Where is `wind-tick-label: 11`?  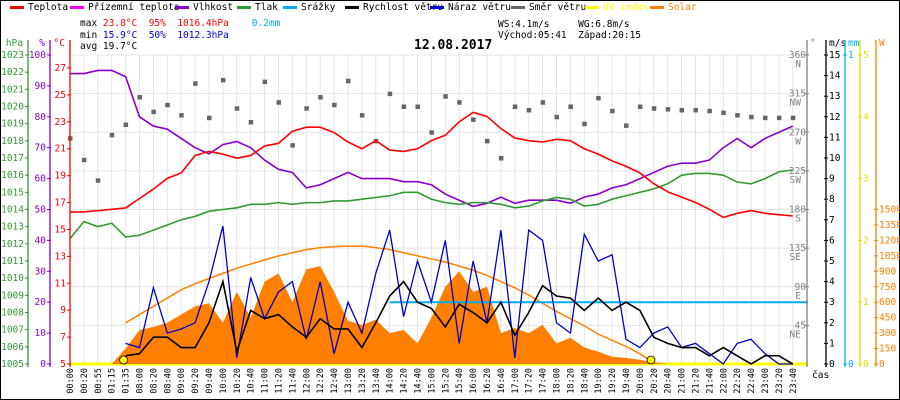
wind-tick-label: 11 is located at coordinates (835, 137).